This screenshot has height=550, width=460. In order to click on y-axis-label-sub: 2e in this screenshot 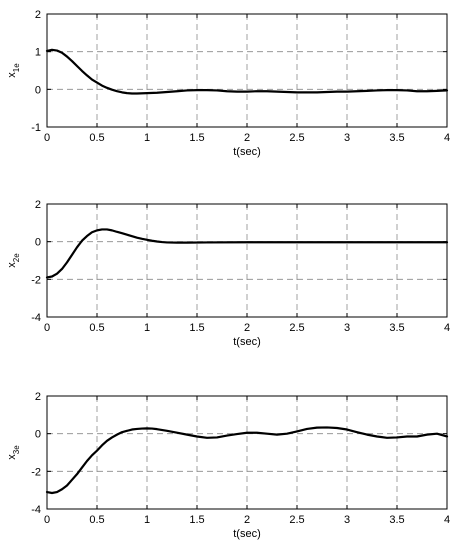, I will do `click(16, 257)`.